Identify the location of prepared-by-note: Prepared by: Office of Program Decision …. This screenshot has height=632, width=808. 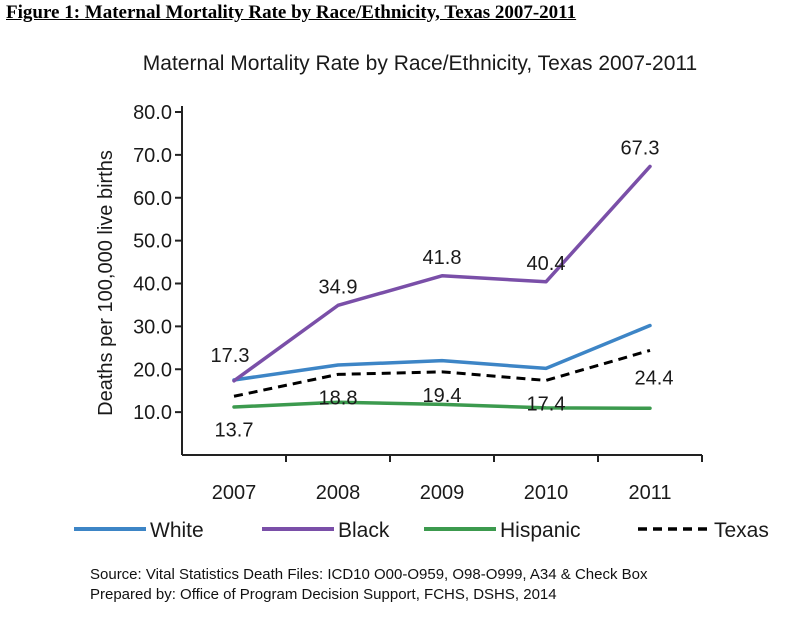
(323, 594).